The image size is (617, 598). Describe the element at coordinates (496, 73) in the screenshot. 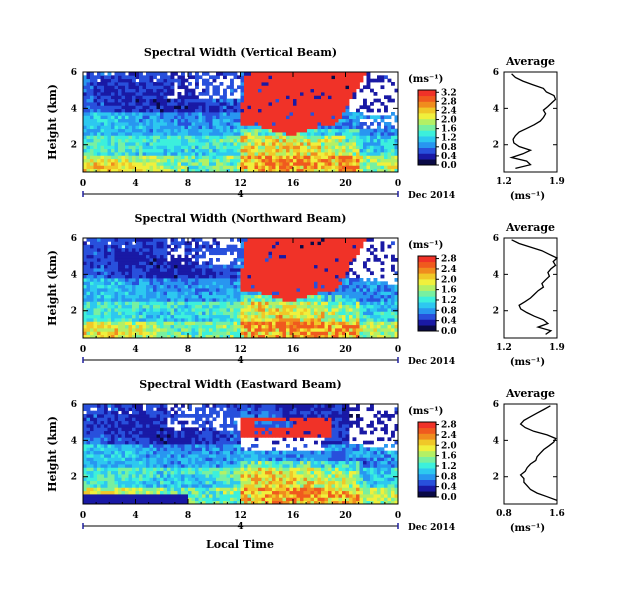

I see `average-y-tick-label: 6` at that location.